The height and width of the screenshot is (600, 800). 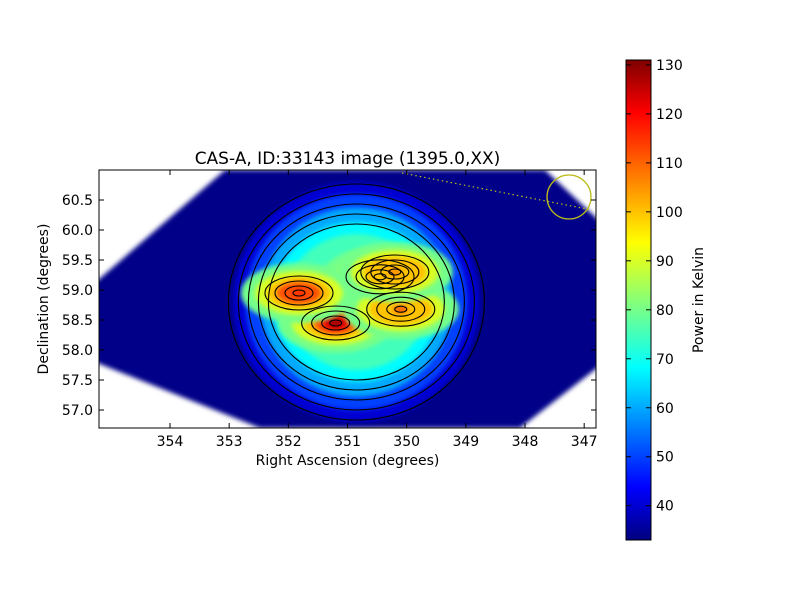 What do you see at coordinates (229, 442) in the screenshot?
I see `x-tick-label: 353` at bounding box center [229, 442].